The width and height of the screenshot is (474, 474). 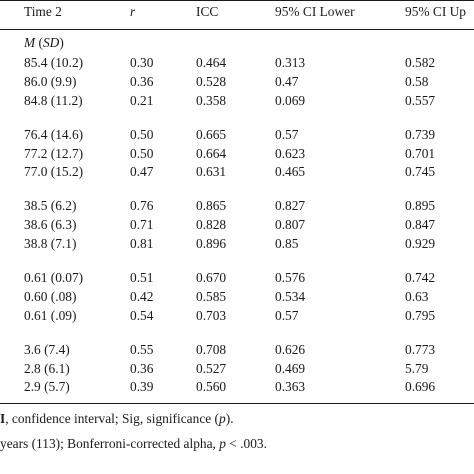 I want to click on header-rule, so click(x=237, y=29).